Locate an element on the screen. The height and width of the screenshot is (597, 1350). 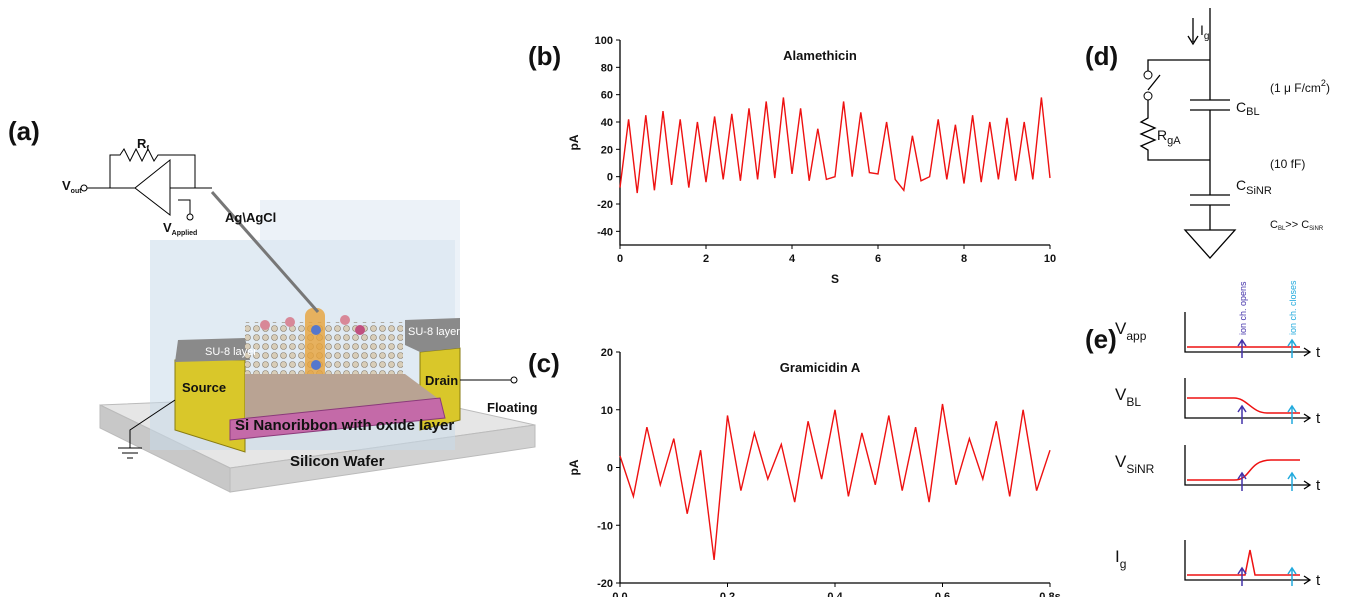
cbl-label: CBL is located at coordinates (1248, 108).